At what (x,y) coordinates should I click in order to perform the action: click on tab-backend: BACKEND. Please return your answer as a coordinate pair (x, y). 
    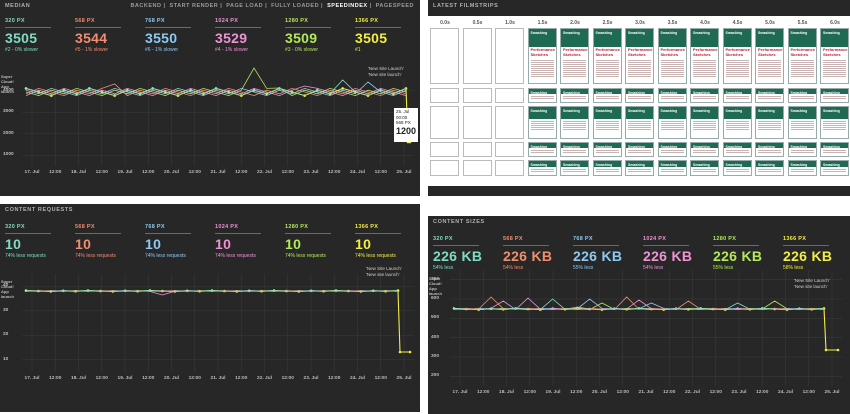
    Looking at the image, I should click on (146, 6).